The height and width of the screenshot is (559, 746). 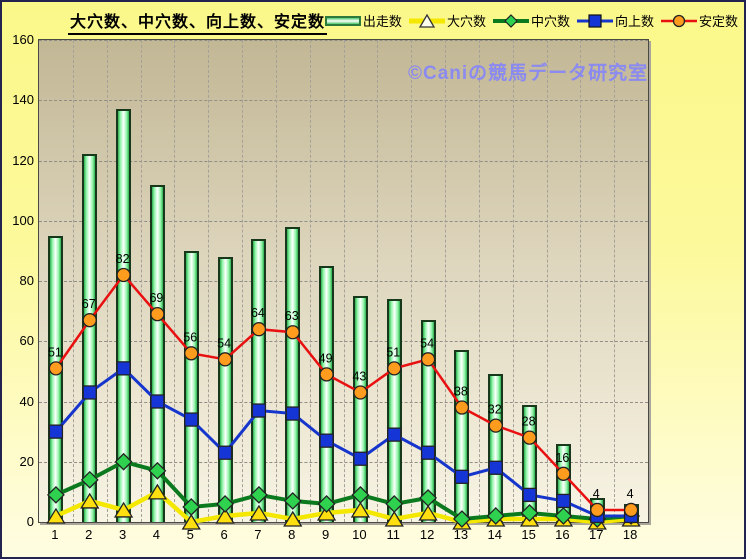 What do you see at coordinates (23, 39) in the screenshot?
I see `y-axis-label: 160` at bounding box center [23, 39].